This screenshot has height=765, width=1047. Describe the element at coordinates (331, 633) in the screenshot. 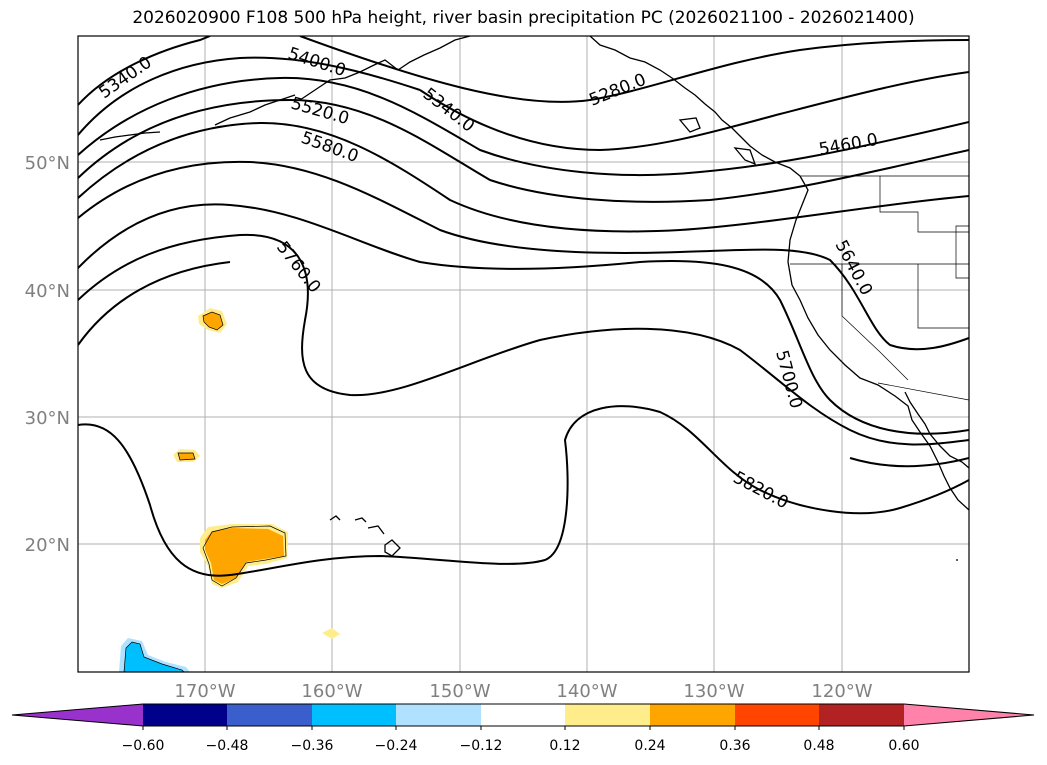

I see `precip-positive-area` at that location.